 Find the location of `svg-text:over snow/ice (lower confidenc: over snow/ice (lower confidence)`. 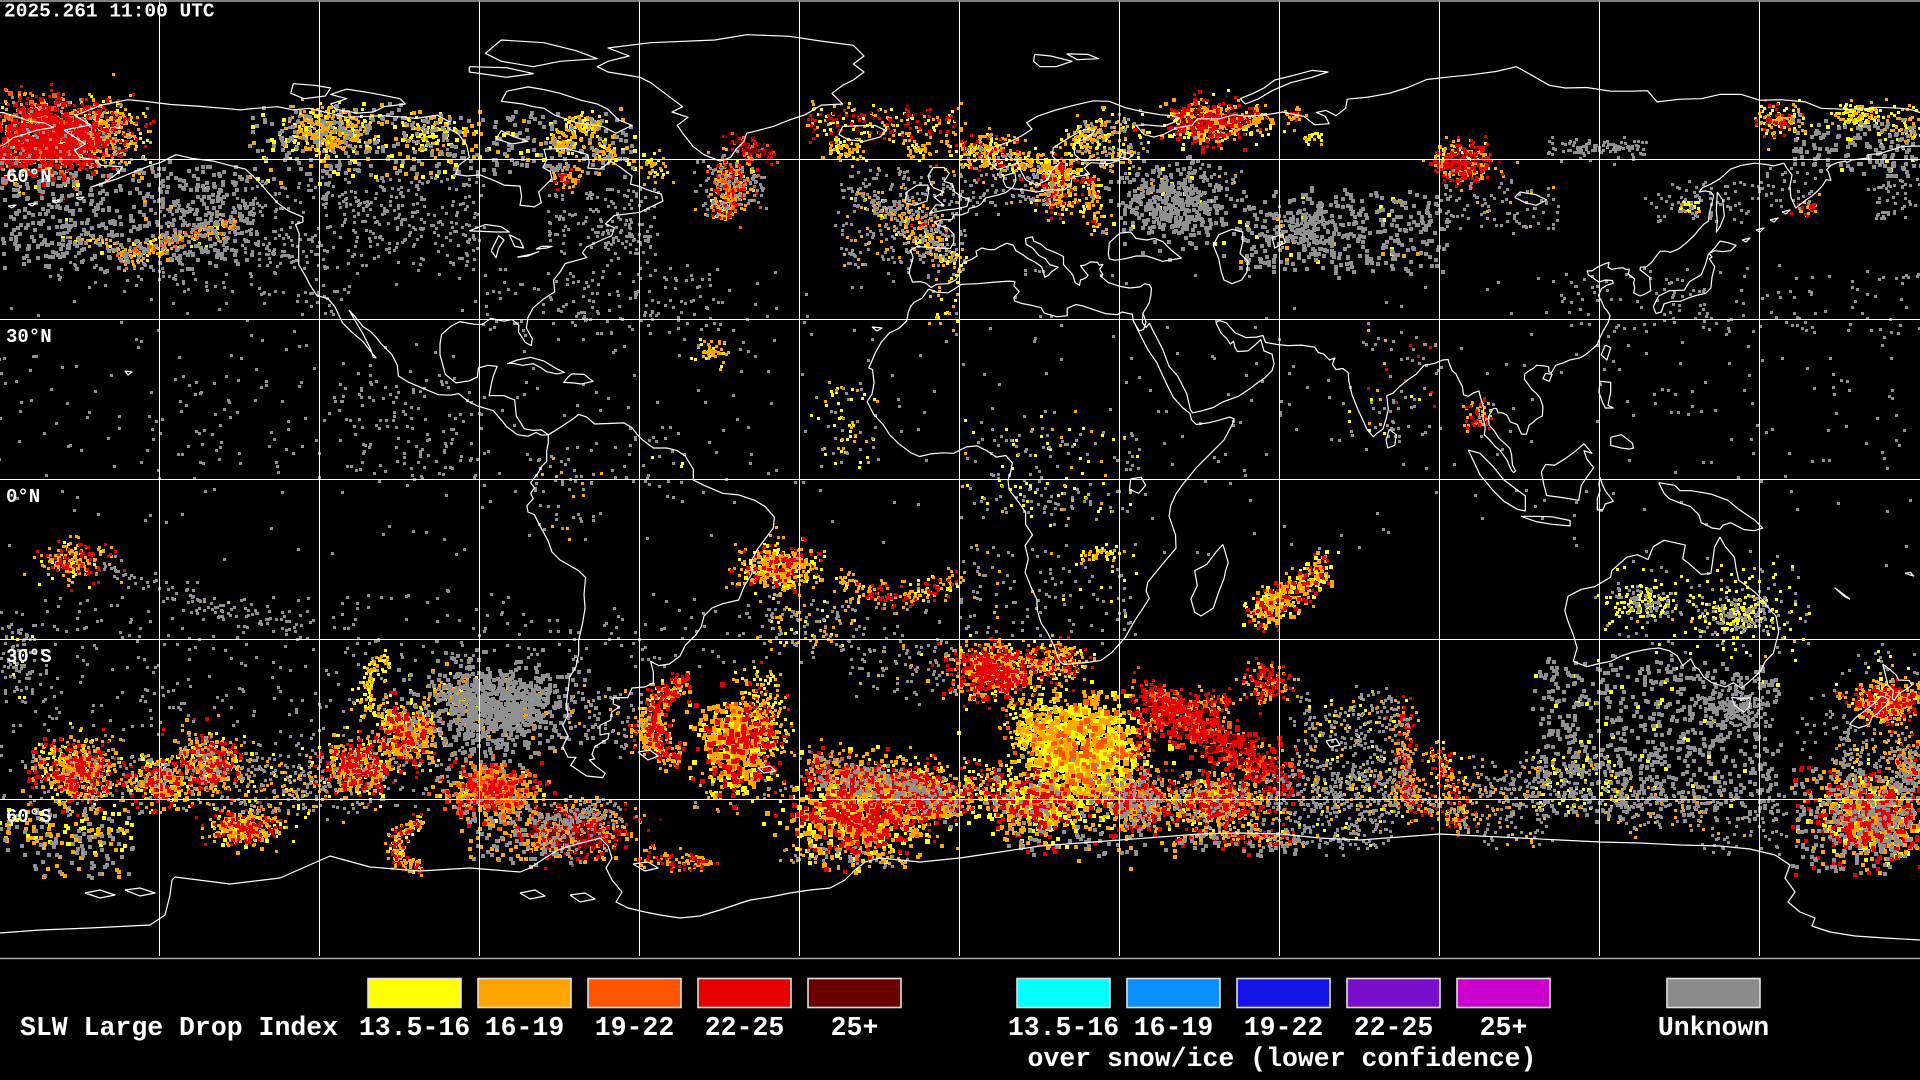

svg-text:over snow/ice (lower confidenc: over snow/ice (lower confidence) is located at coordinates (1282, 1059).